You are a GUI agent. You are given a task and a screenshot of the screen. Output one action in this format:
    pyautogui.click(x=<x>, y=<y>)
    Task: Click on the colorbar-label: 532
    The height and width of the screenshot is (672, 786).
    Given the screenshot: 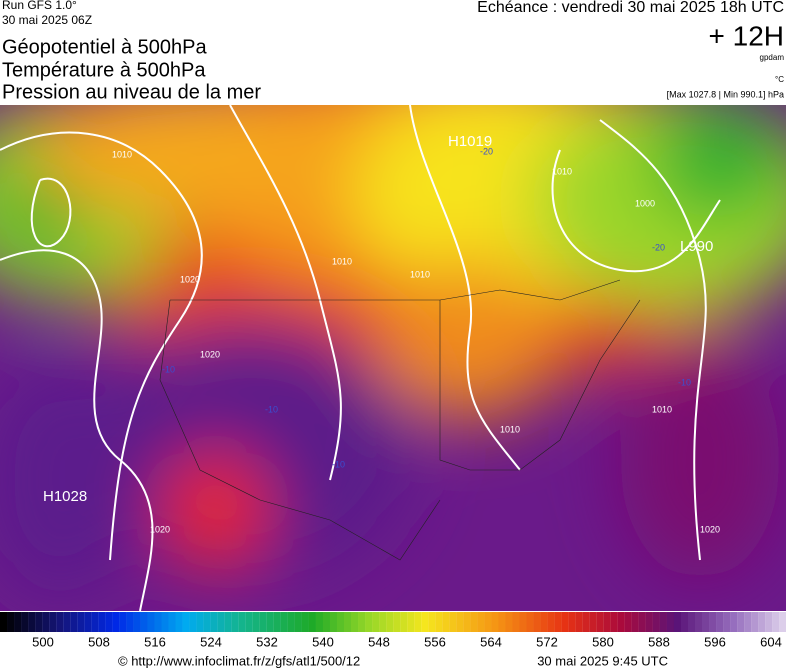 What is the action you would take?
    pyautogui.click(x=267, y=641)
    